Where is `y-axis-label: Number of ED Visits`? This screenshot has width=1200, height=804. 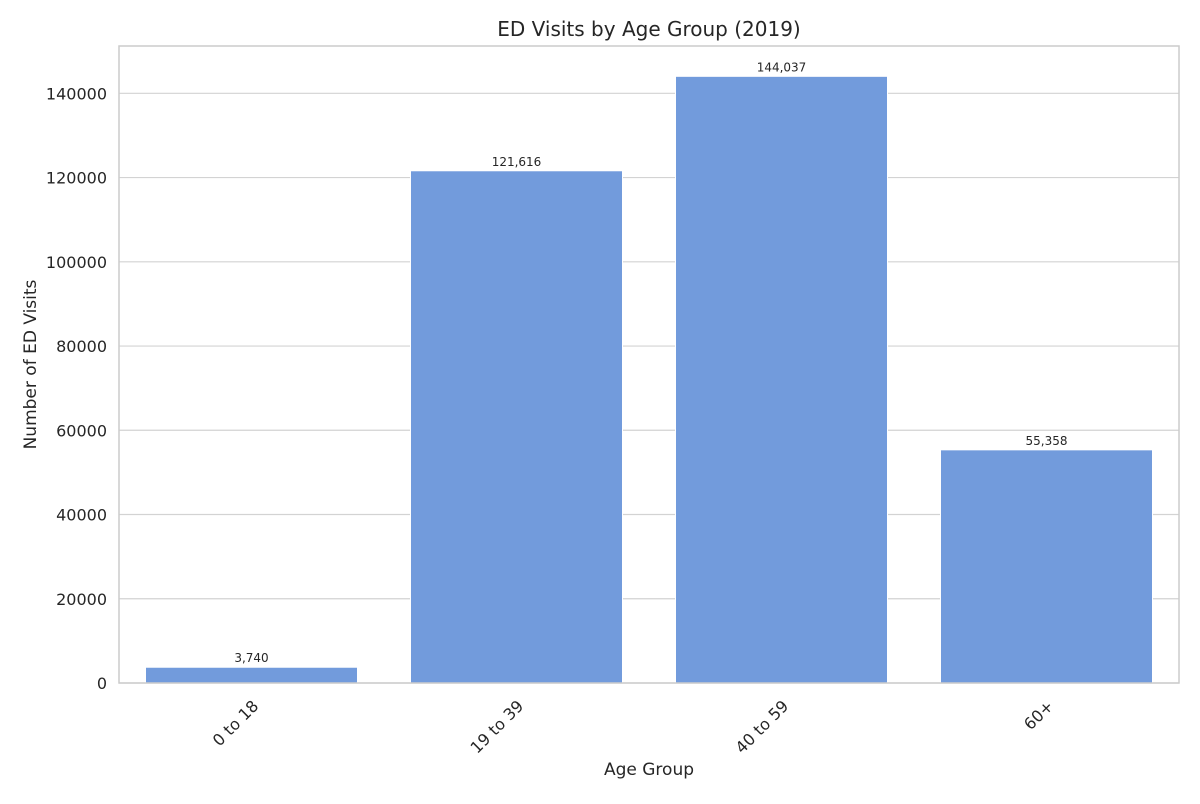 y-axis-label: Number of ED Visits is located at coordinates (31, 364).